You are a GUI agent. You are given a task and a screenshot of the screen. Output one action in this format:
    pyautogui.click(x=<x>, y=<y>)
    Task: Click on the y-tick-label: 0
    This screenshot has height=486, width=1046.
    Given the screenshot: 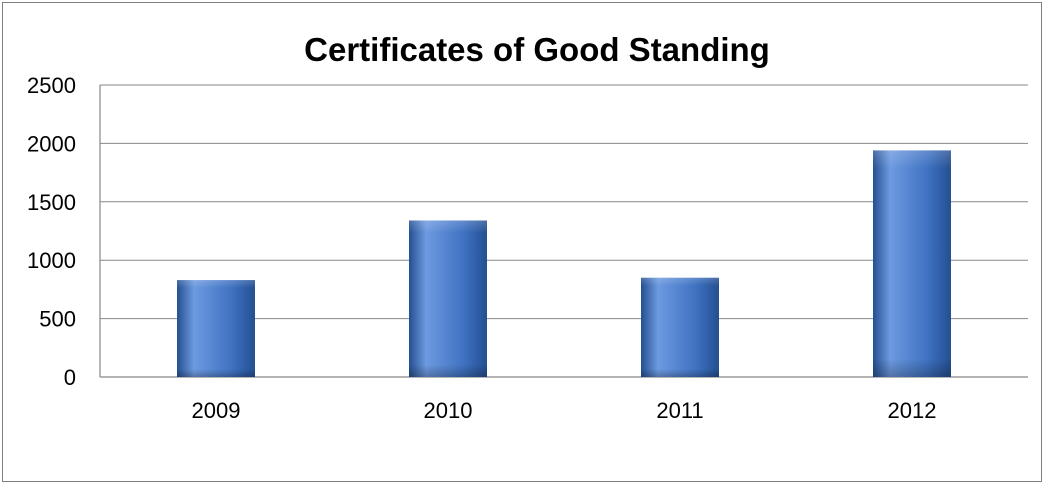 What is the action you would take?
    pyautogui.click(x=70, y=377)
    